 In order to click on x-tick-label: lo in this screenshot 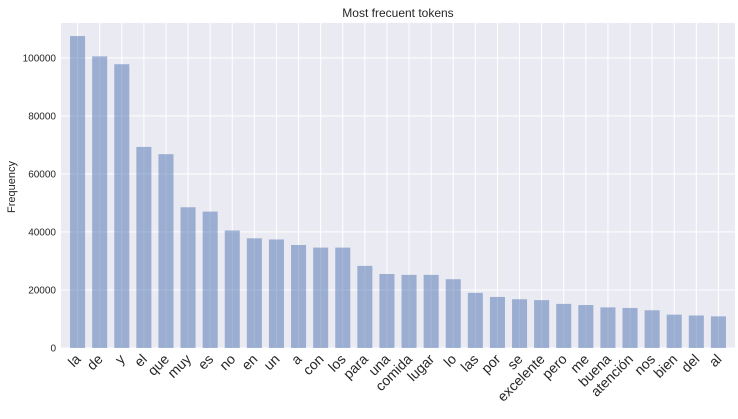, I will do `click(449, 360)`.